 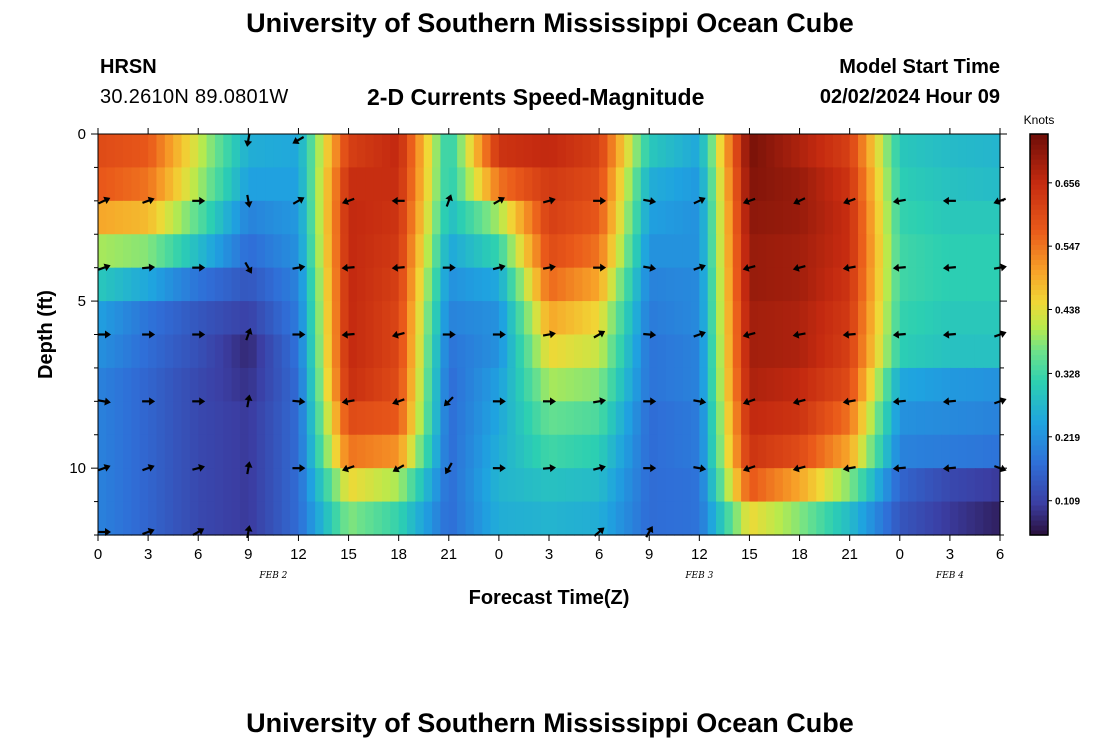 What do you see at coordinates (82, 301) in the screenshot?
I see `y-tick-label: 5` at bounding box center [82, 301].